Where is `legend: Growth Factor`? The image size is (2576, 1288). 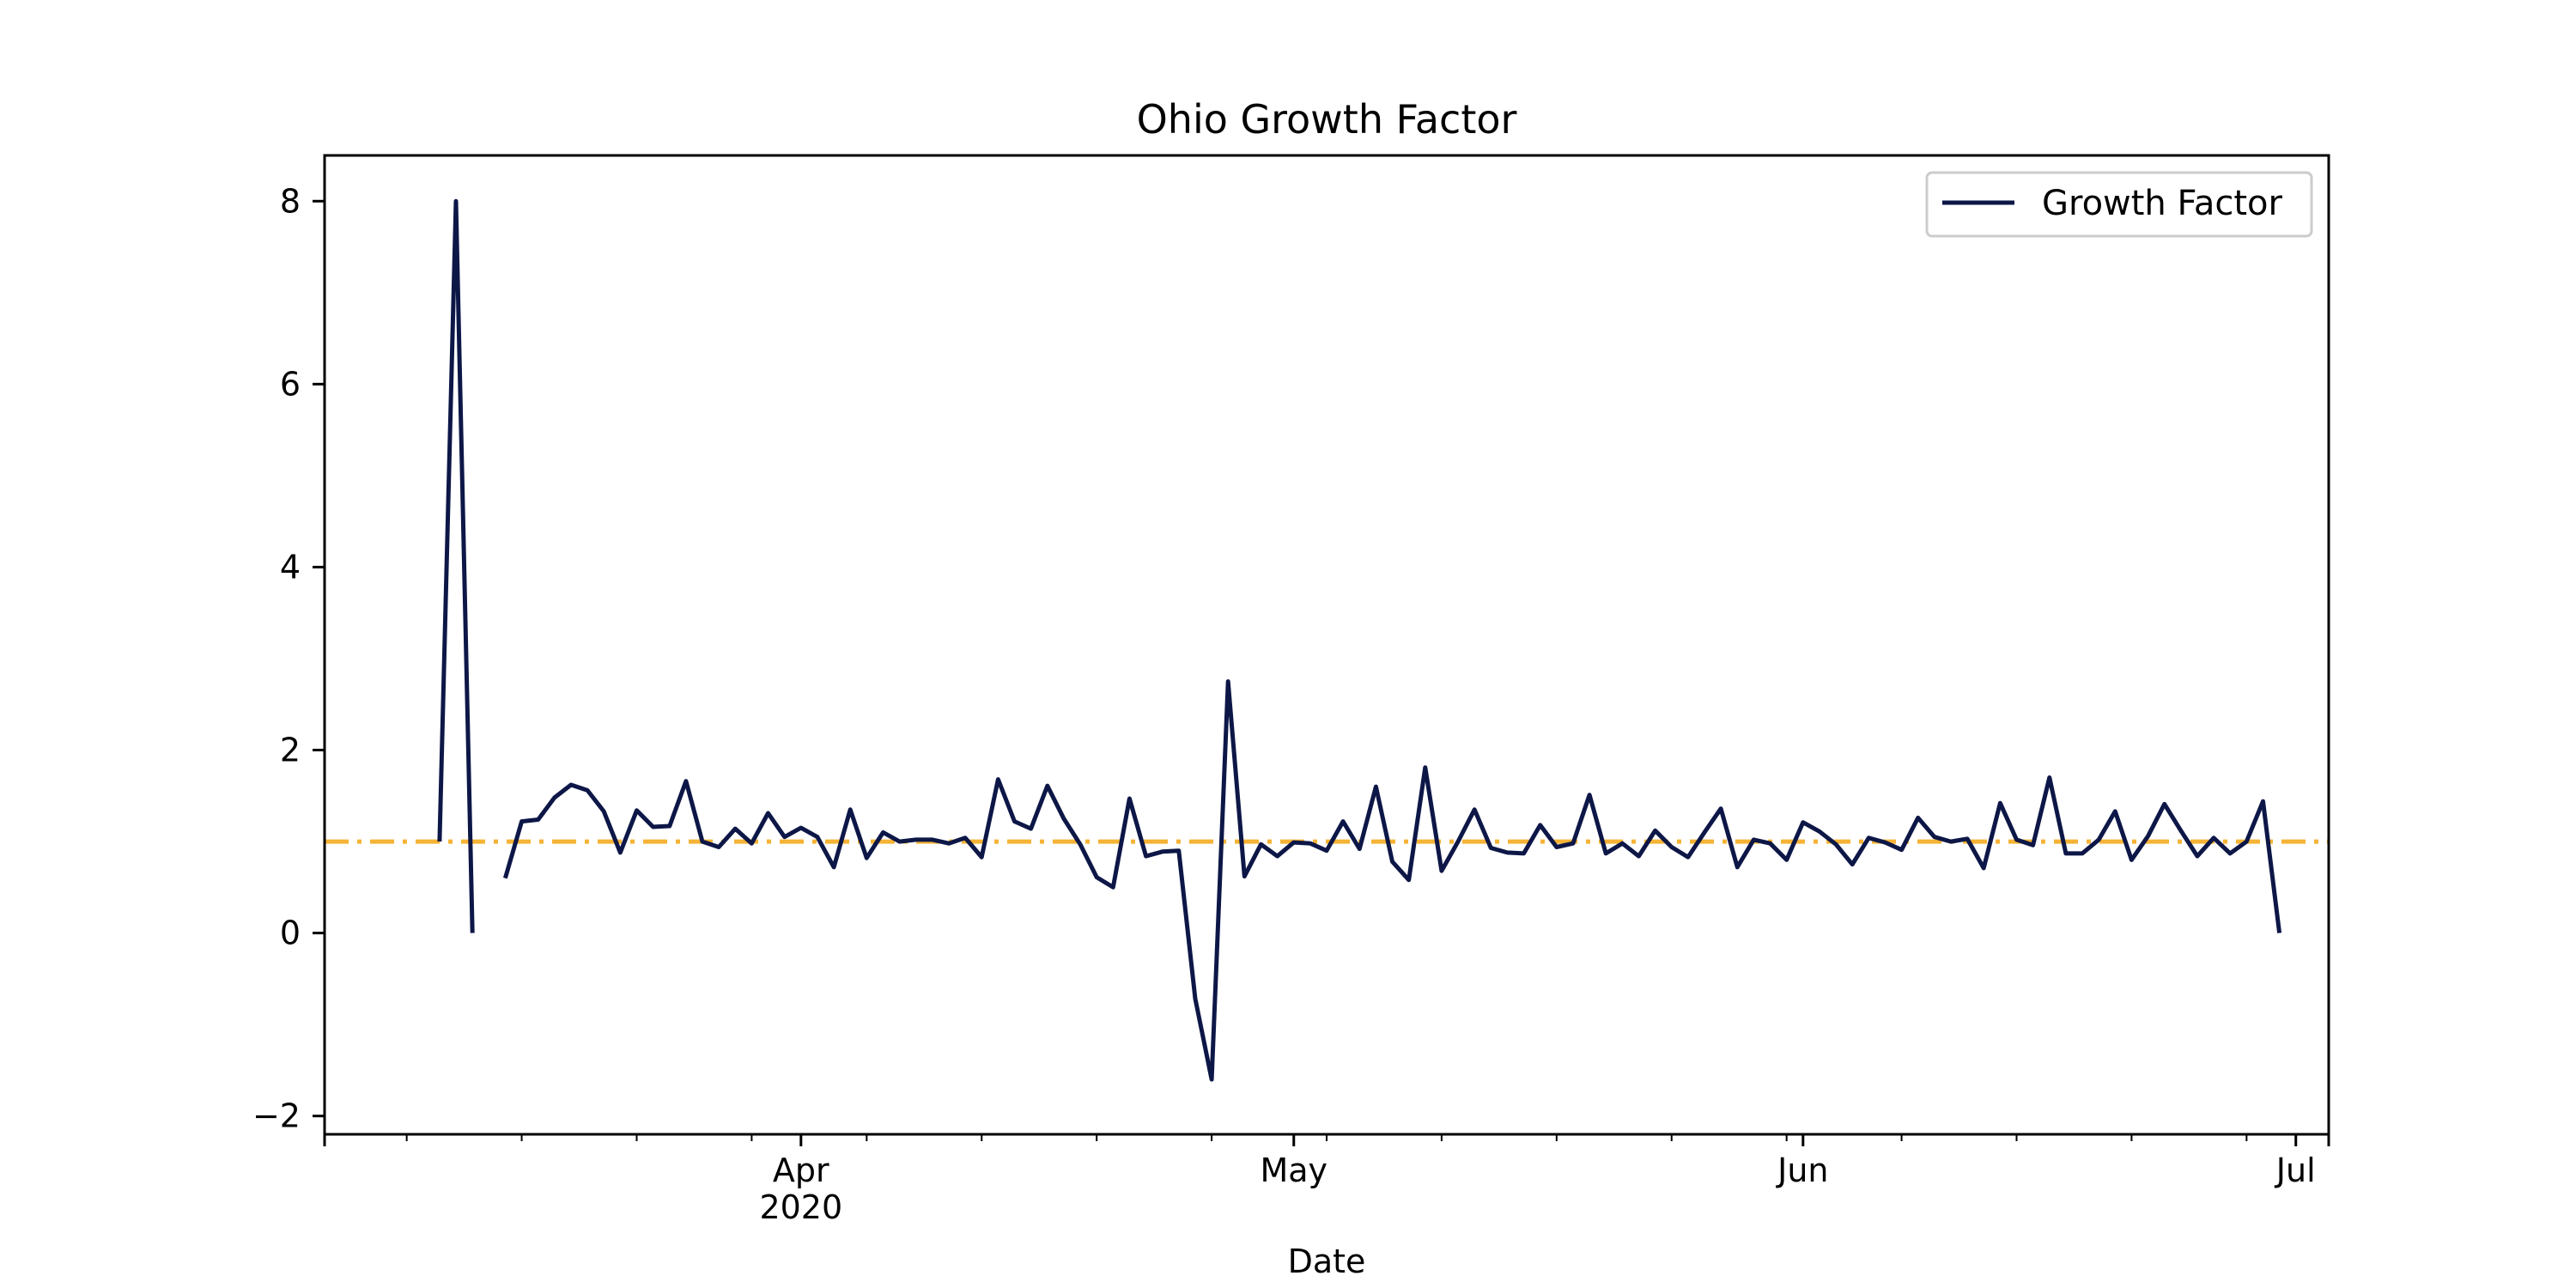 legend: Growth Factor is located at coordinates (2119, 204).